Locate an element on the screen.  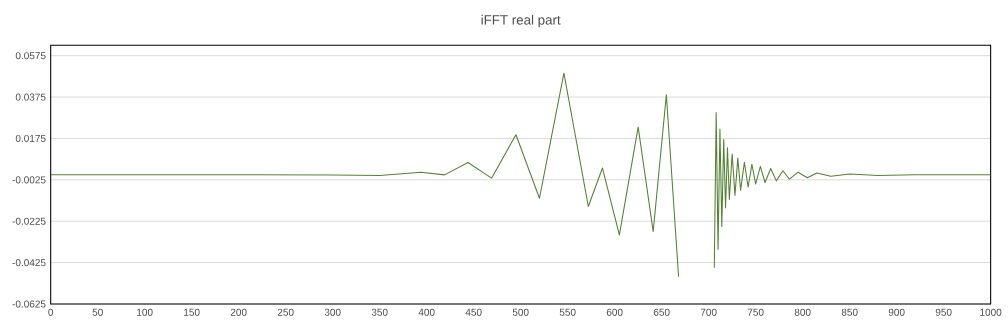
y-tick-label: 0.0575 is located at coordinates (30, 56).